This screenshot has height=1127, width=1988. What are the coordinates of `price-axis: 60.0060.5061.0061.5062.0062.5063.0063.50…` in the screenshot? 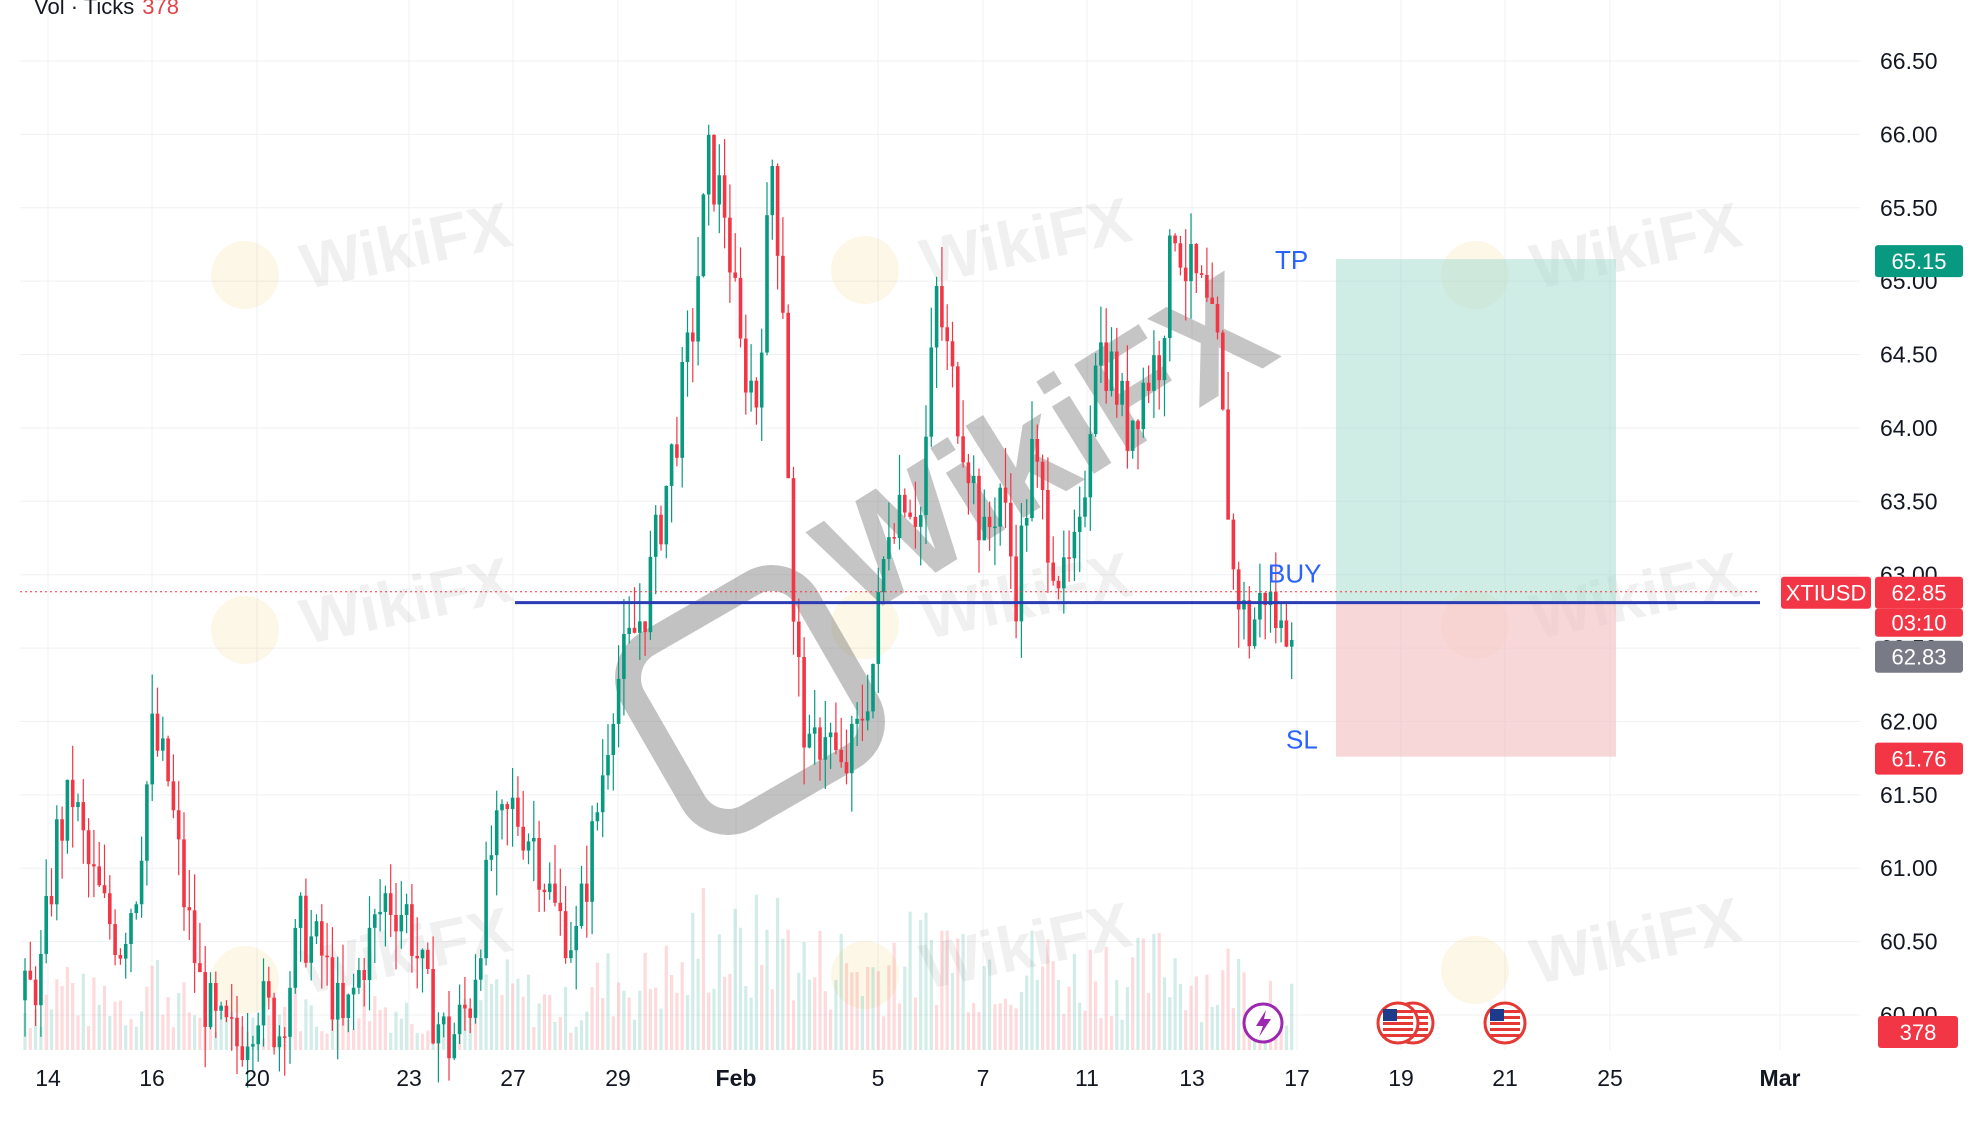 It's located at (1909, 538).